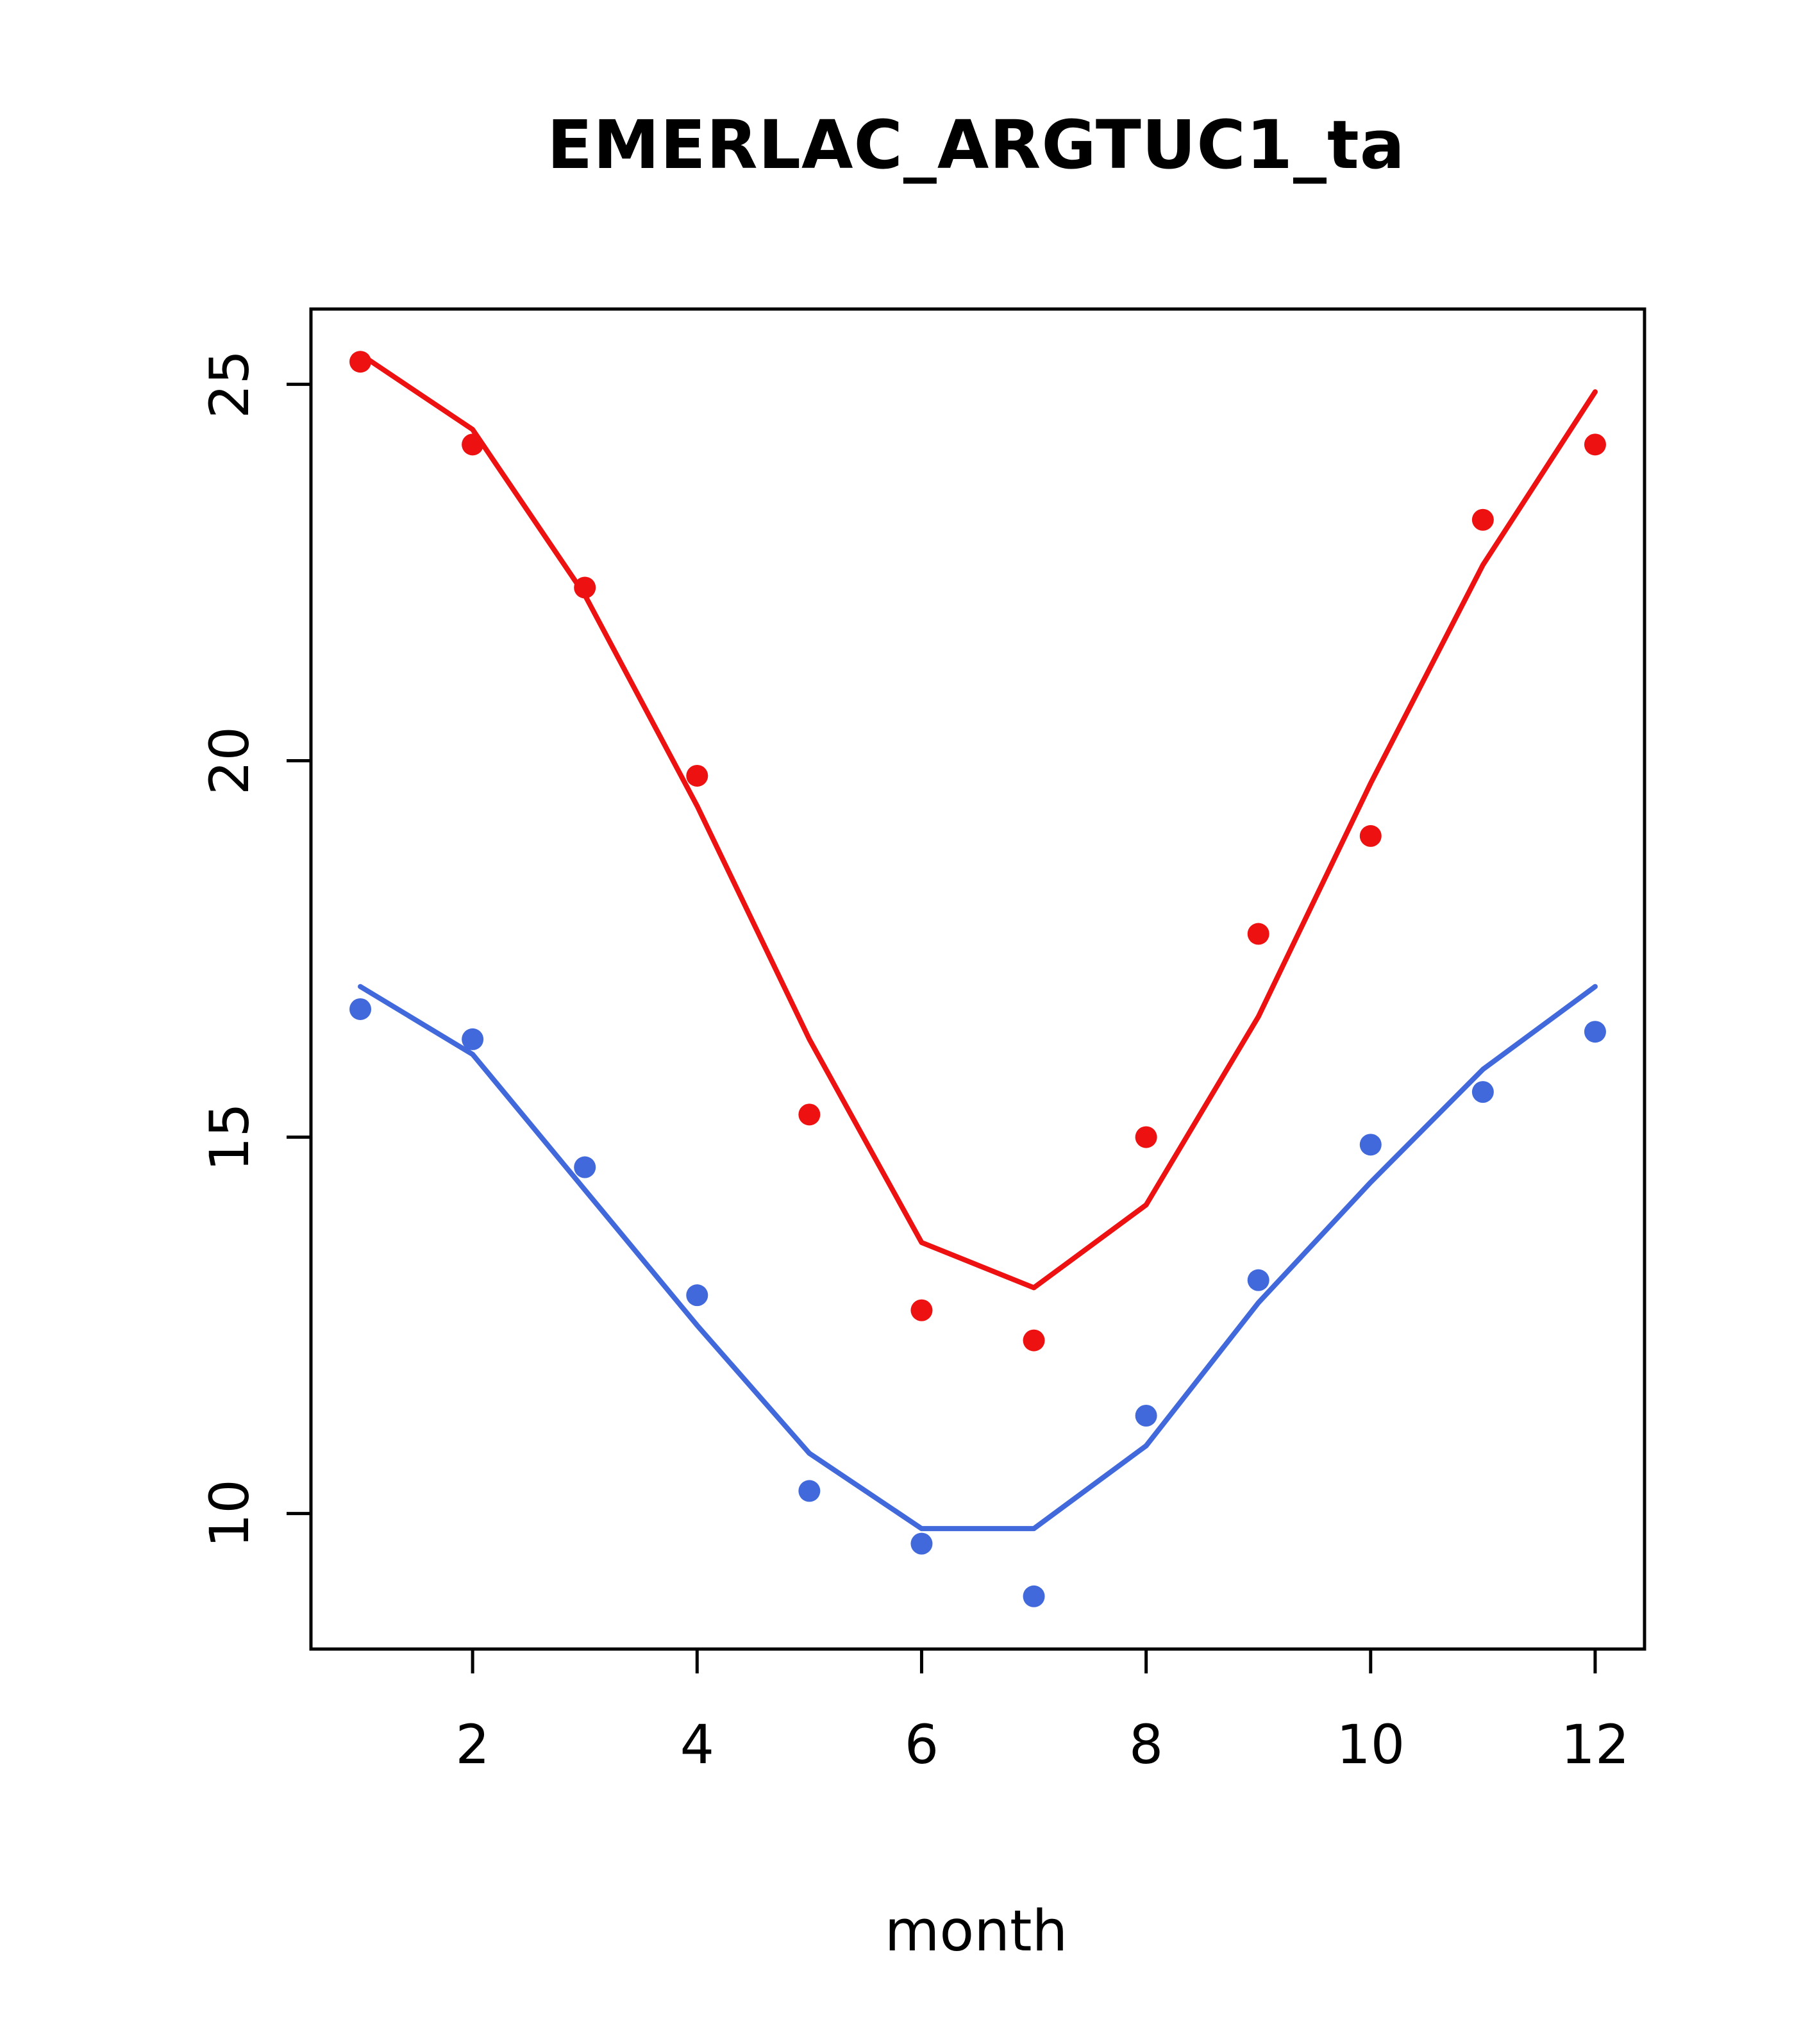 The image size is (1817, 2044). Describe the element at coordinates (230, 1513) in the screenshot. I see `y-tick-label: 10` at that location.